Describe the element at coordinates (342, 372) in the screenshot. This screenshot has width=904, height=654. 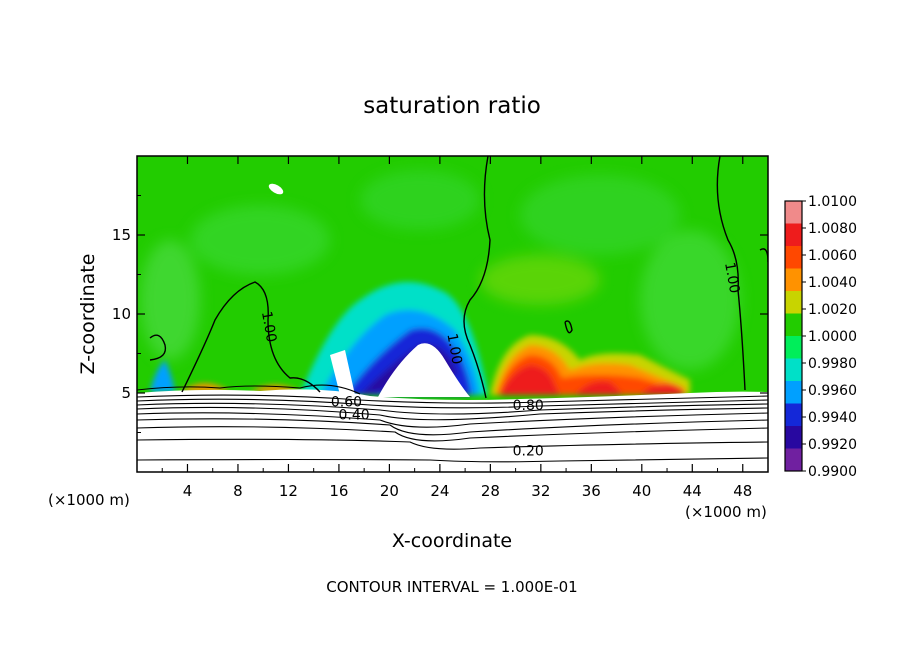
I see `white-streak` at that location.